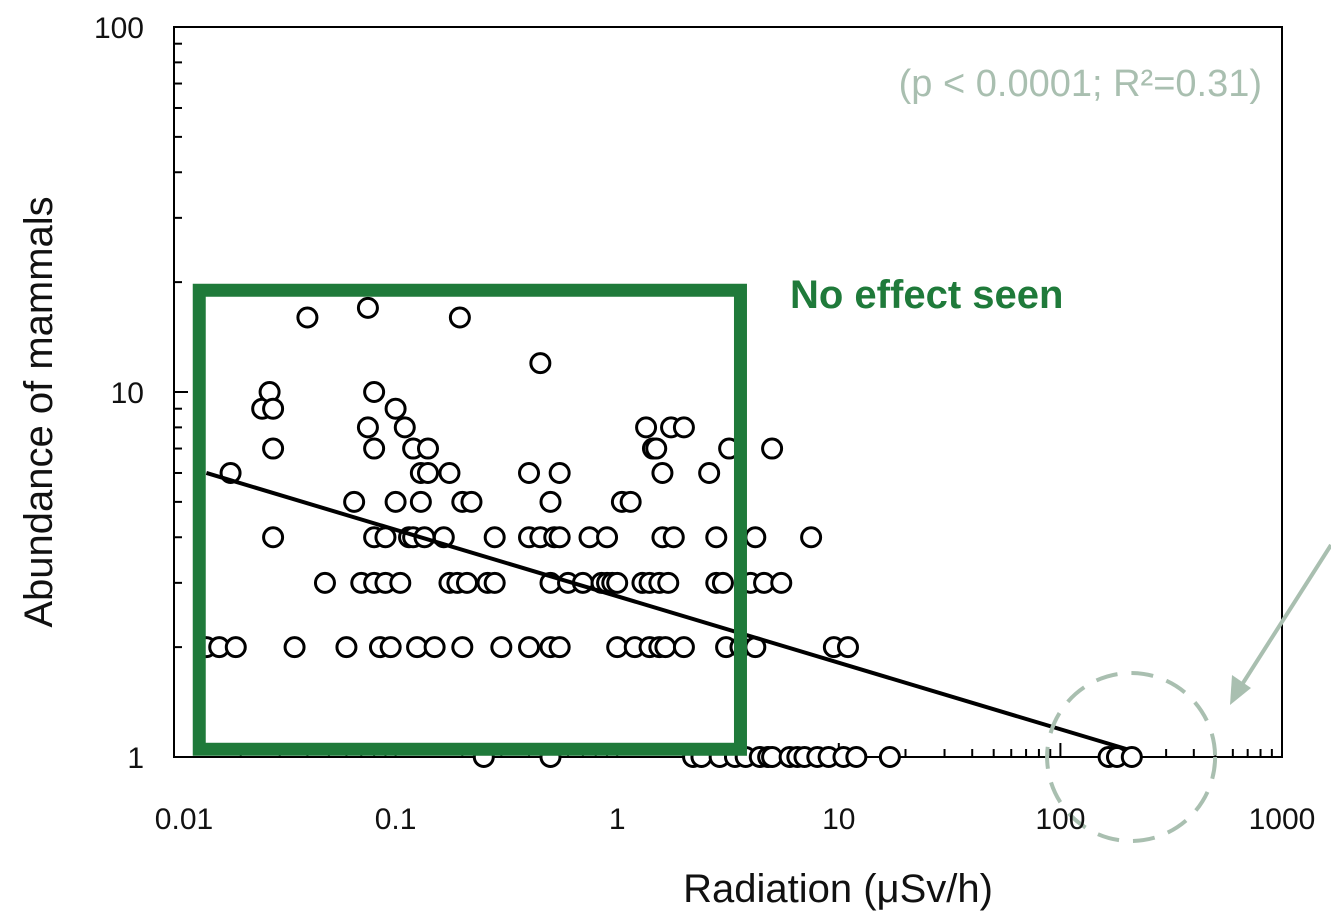  What do you see at coordinates (396, 819) in the screenshot?
I see `x-tick-label: 0.1` at bounding box center [396, 819].